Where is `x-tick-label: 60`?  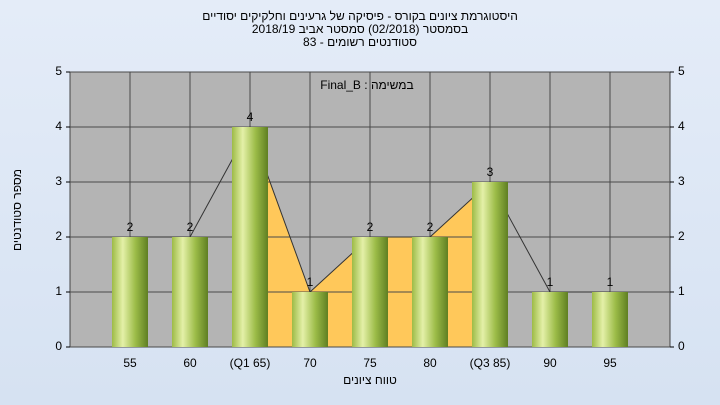
x-tick-label: 60 is located at coordinates (190, 363).